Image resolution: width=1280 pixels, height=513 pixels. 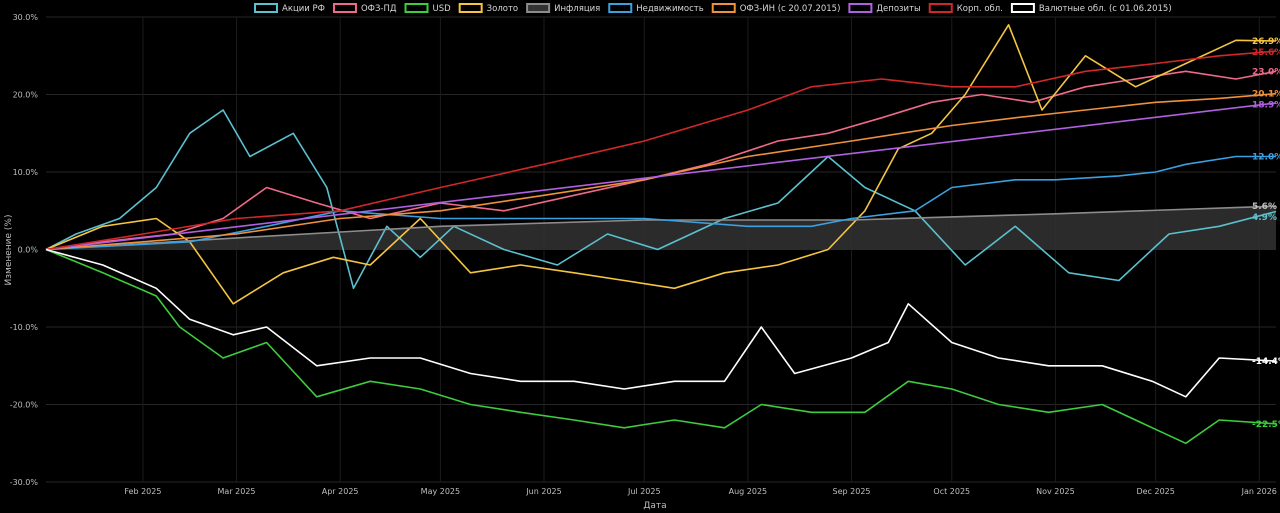 I want to click on end-value-label: -14.4%, so click(x=1266, y=362).